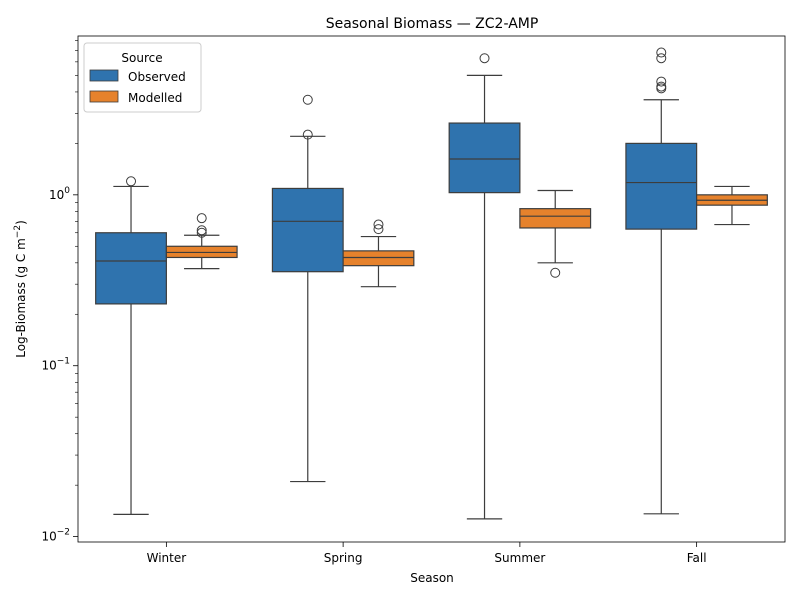 Image resolution: width=800 pixels, height=600 pixels. Describe the element at coordinates (104, 96) in the screenshot. I see `legend-swatch-modelled` at that location.